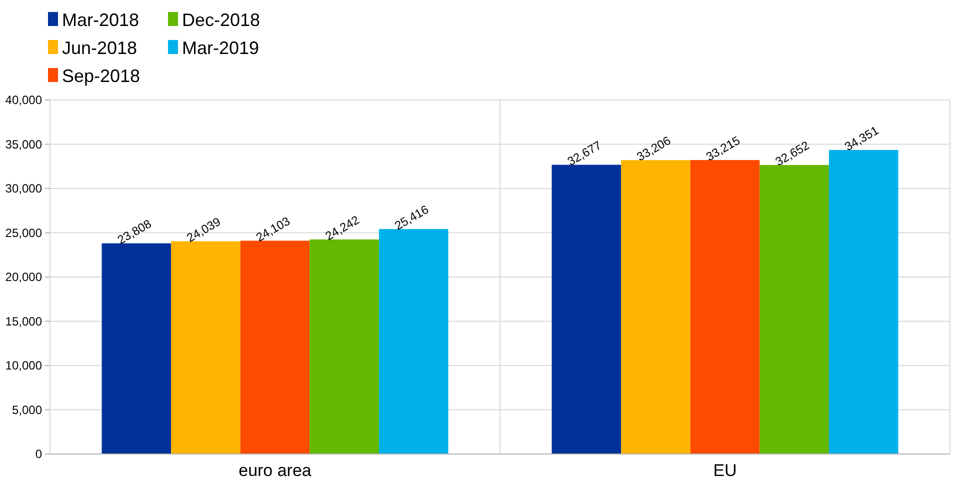 The height and width of the screenshot is (490, 969). Describe the element at coordinates (101, 20) in the screenshot. I see `legend-label: Mar-2018` at that location.